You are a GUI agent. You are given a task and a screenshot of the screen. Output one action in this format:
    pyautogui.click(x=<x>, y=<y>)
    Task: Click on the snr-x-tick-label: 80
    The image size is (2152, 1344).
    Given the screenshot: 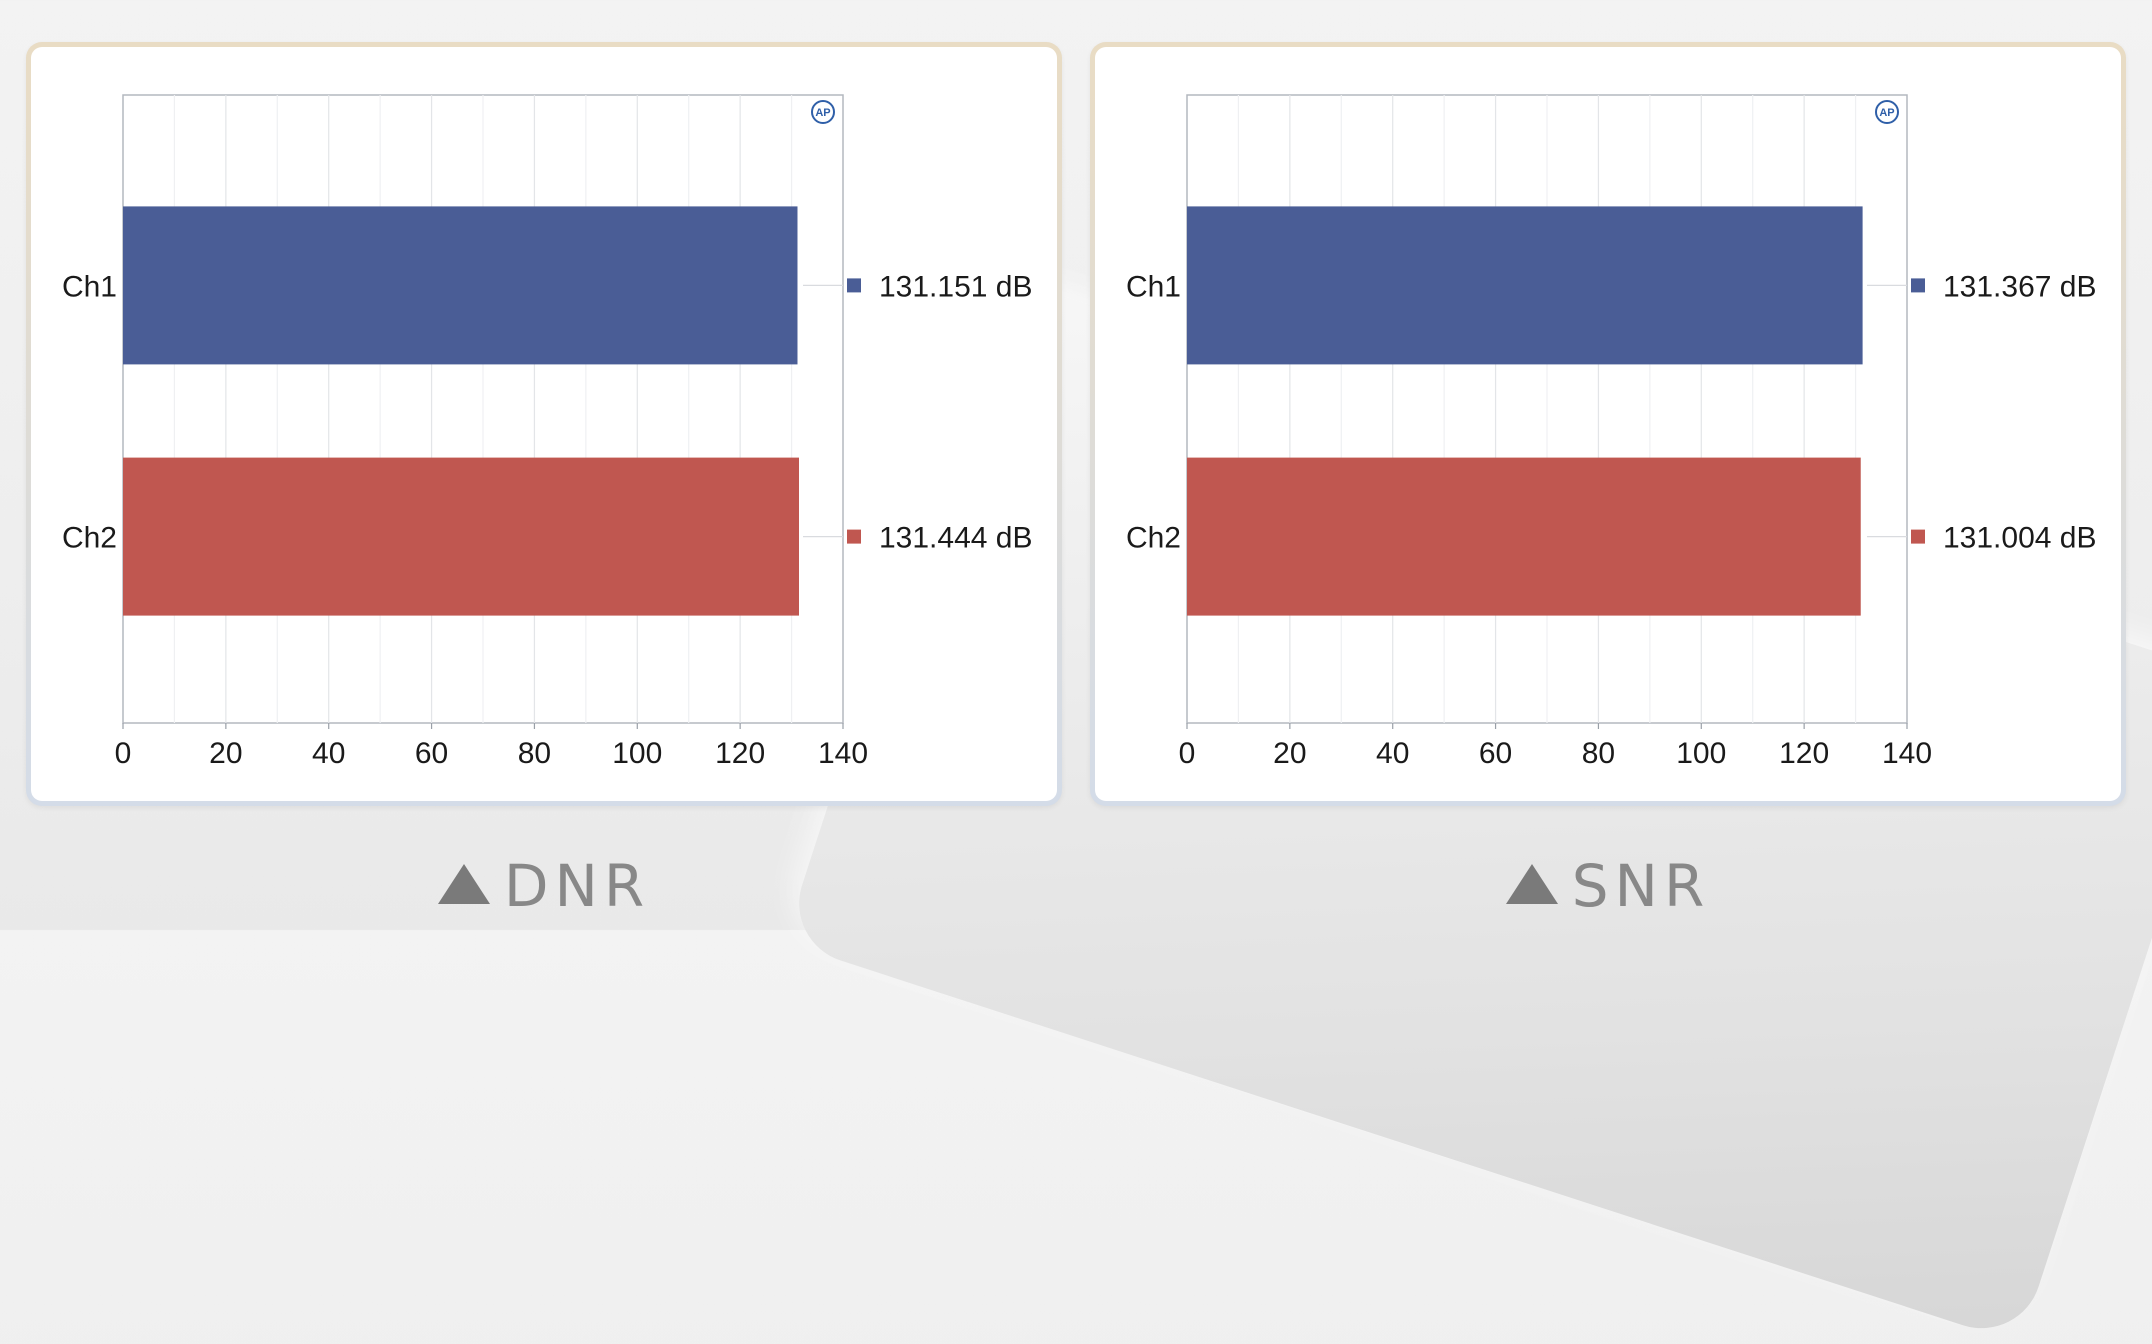 What is the action you would take?
    pyautogui.click(x=1598, y=753)
    